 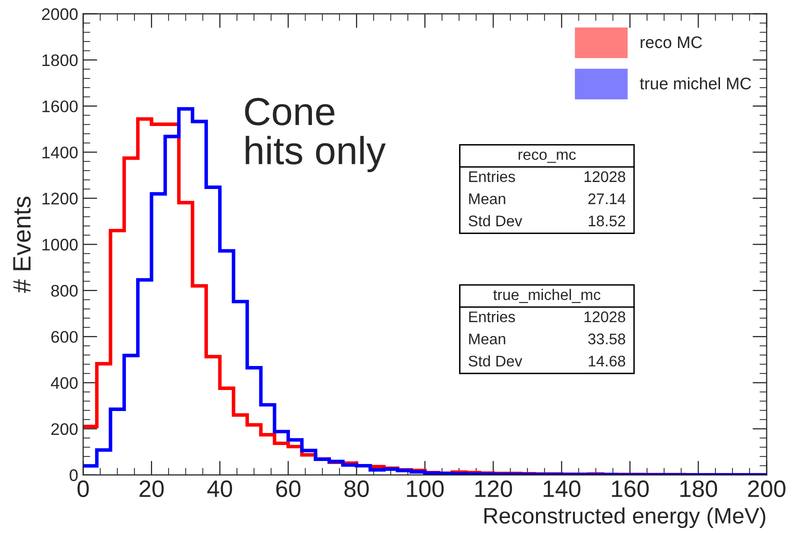 I want to click on x-tick-label: 120, so click(x=493, y=489).